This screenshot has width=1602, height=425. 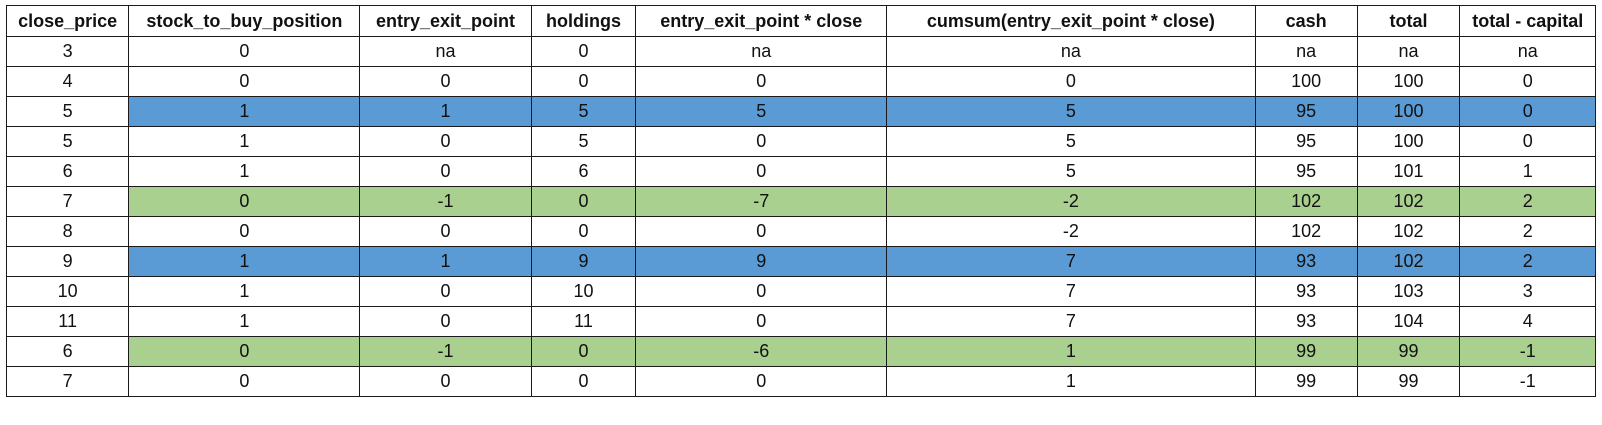 I want to click on total-cell: 103, so click(x=1408, y=291).